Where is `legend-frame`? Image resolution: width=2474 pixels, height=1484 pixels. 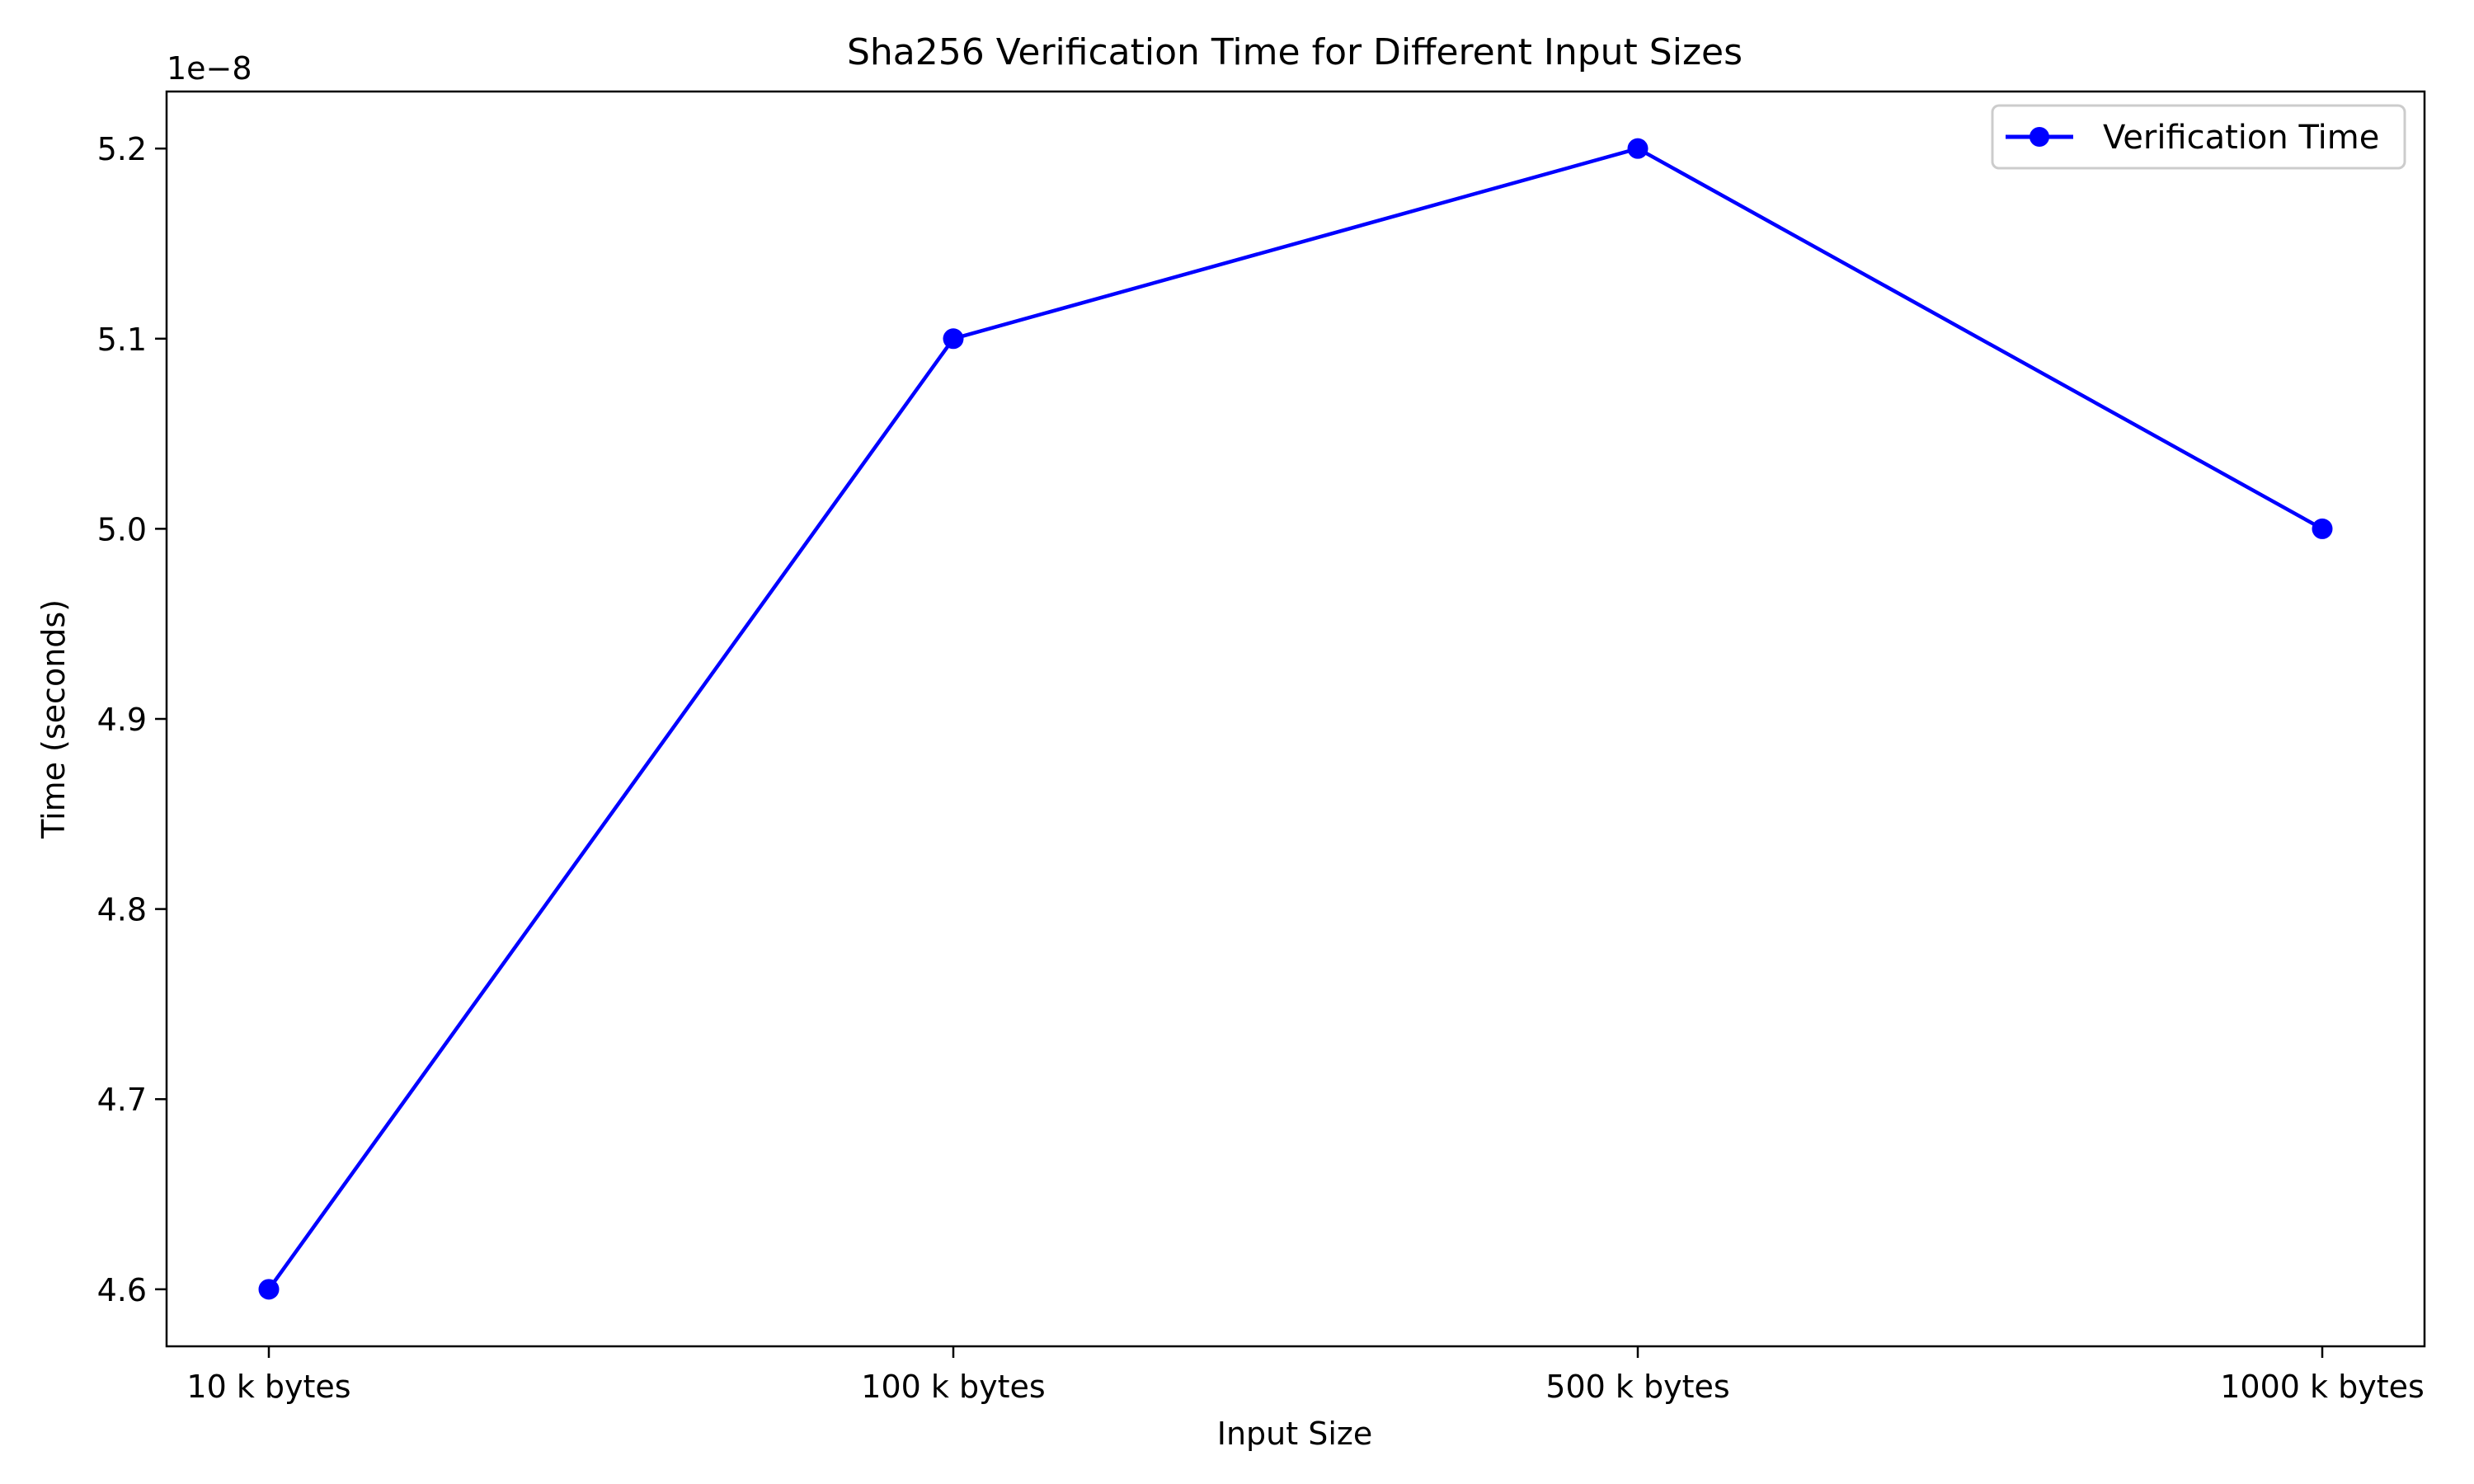
legend-frame is located at coordinates (2198, 137).